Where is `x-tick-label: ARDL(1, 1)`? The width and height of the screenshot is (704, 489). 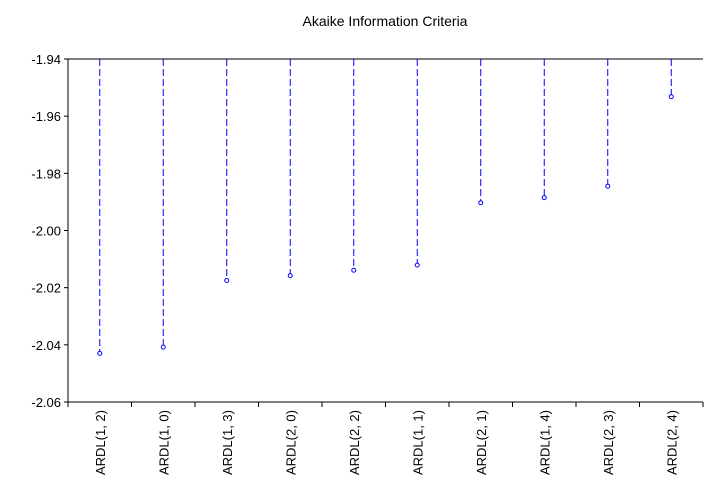
x-tick-label: ARDL(1, 1) is located at coordinates (417, 442).